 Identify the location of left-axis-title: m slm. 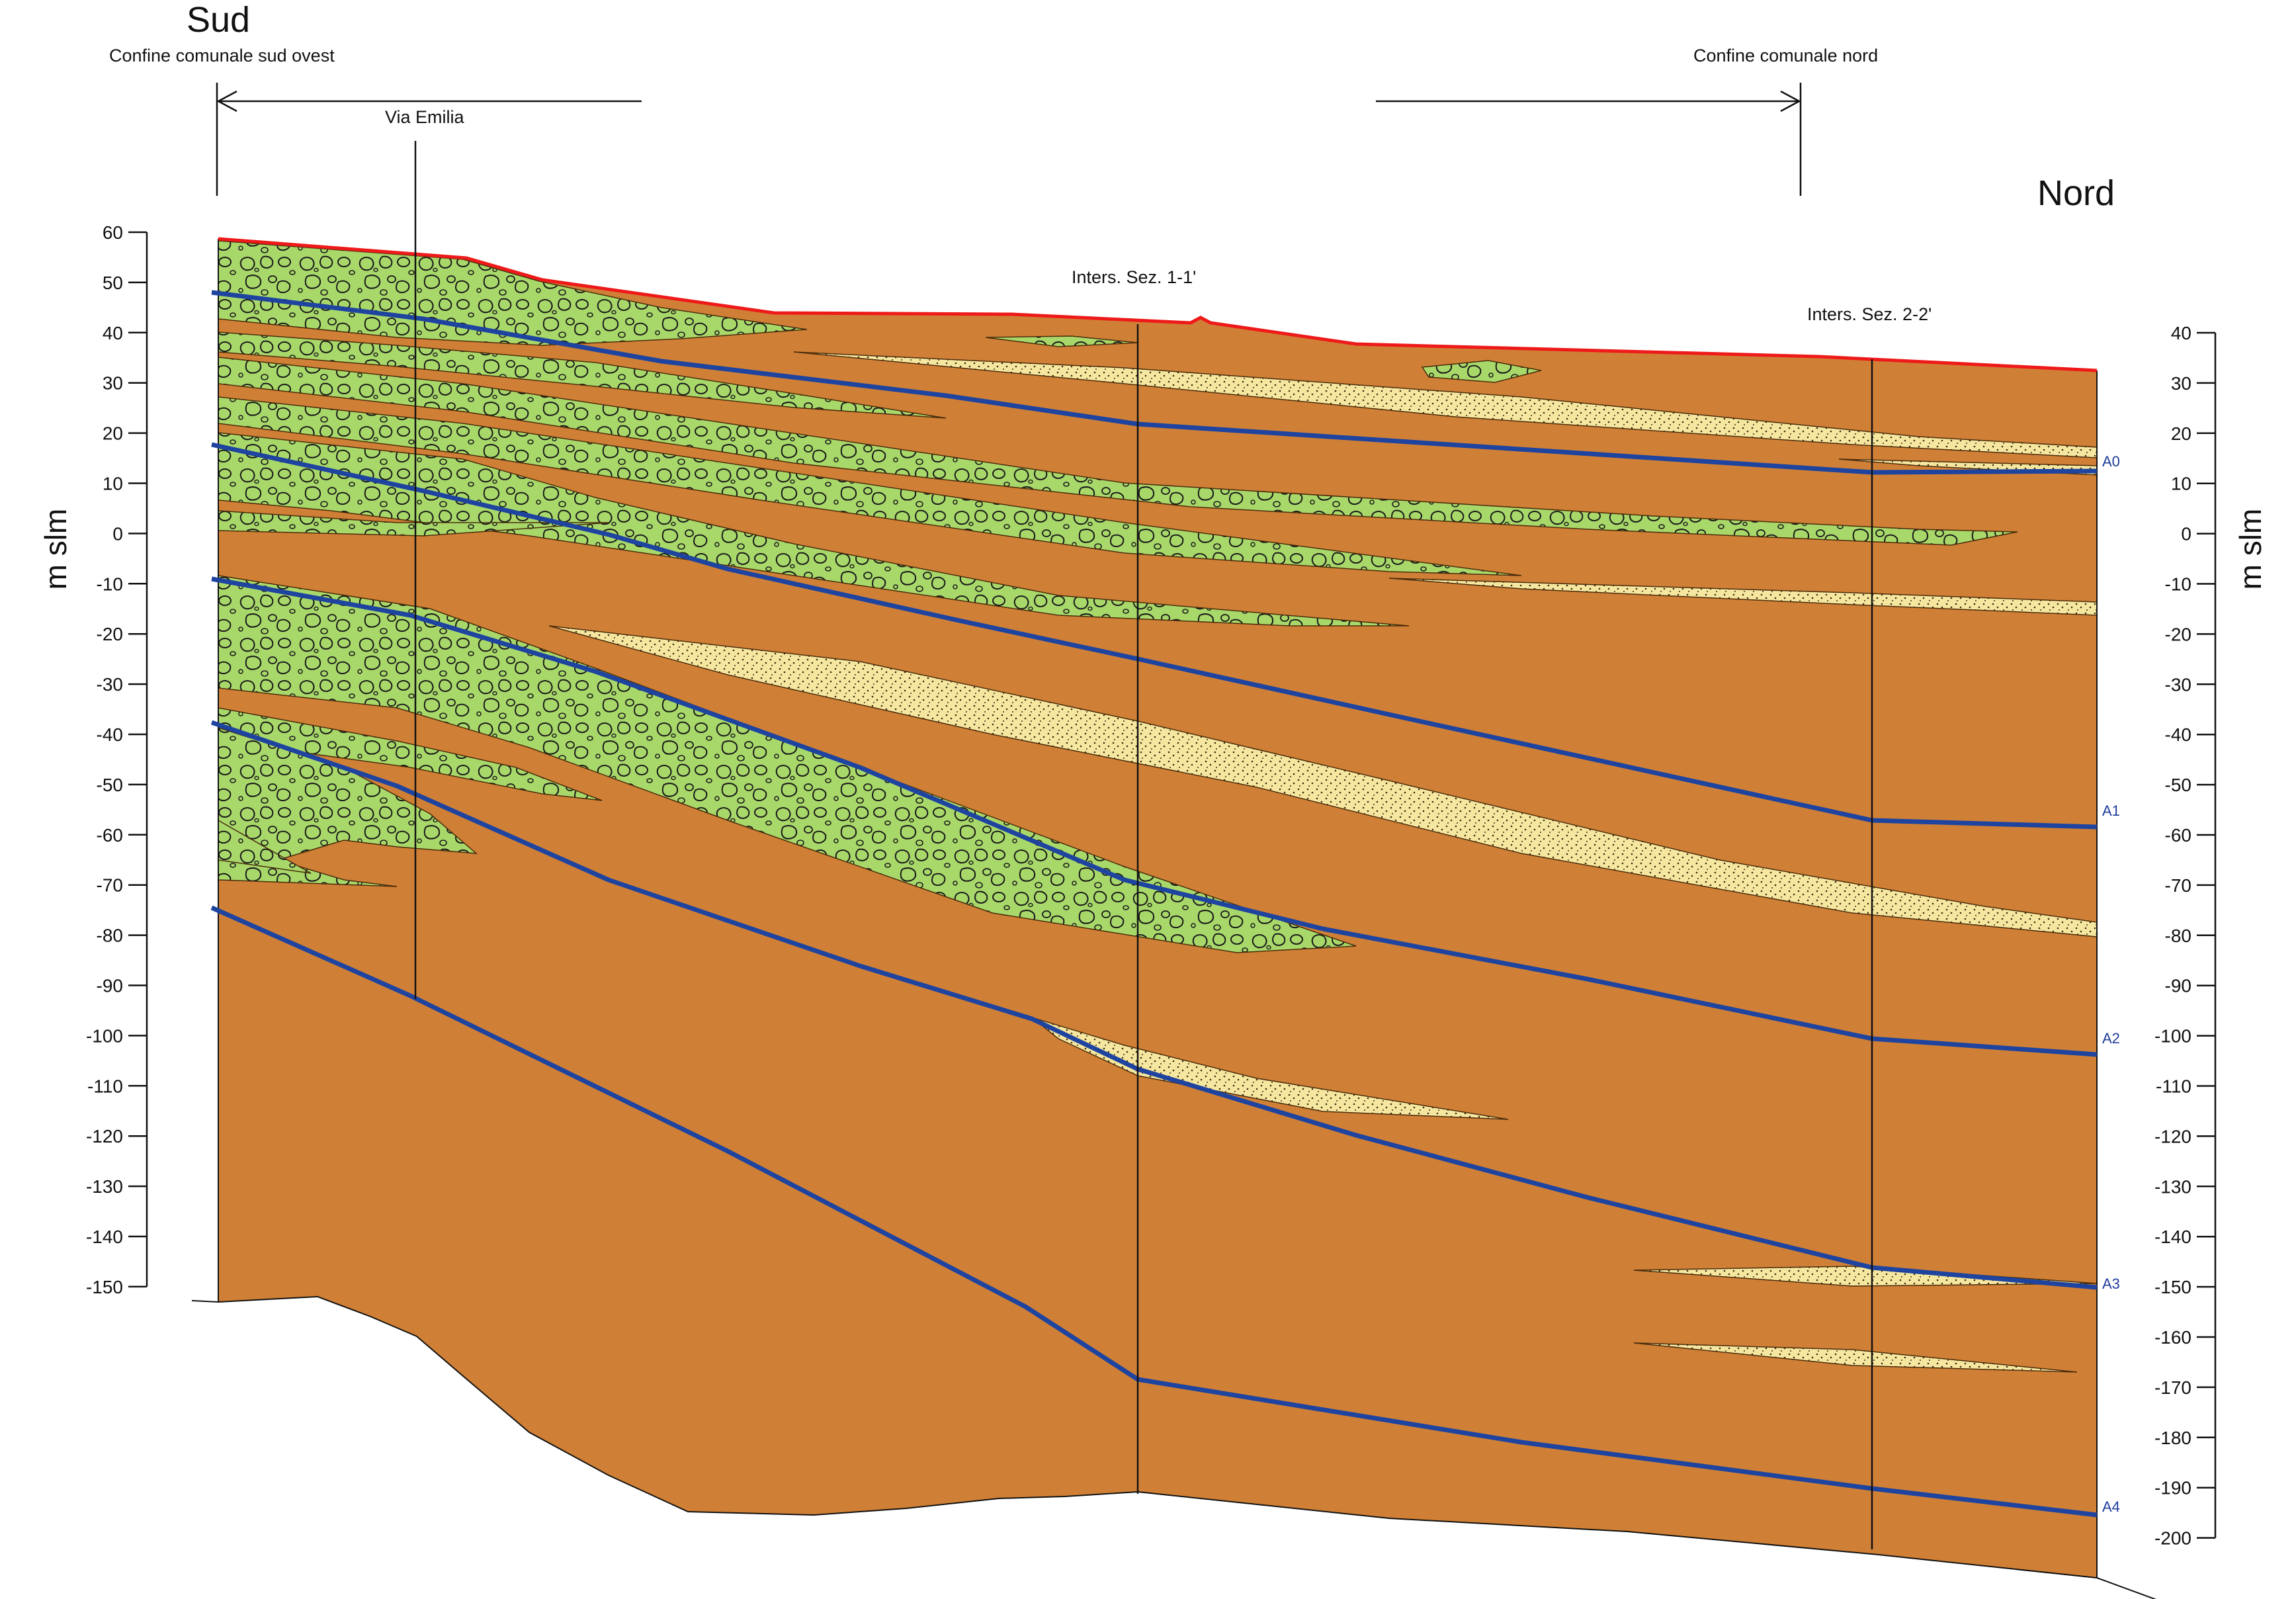
(55, 549).